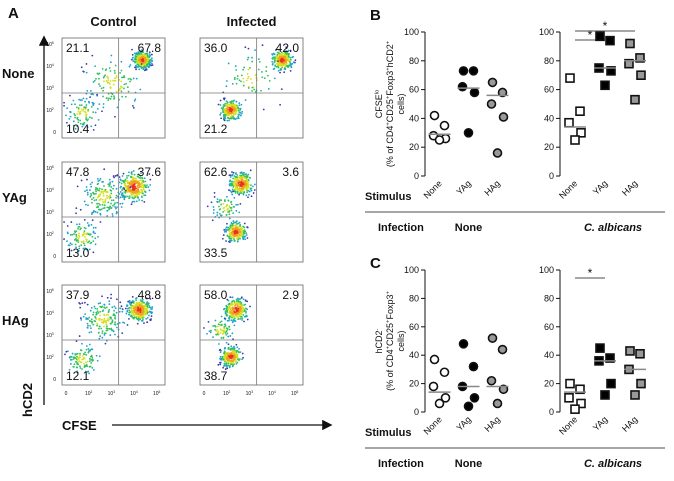 The height and width of the screenshot is (481, 674). What do you see at coordinates (463, 187) in the screenshot?
I see `x-tick-label: YAg` at bounding box center [463, 187].